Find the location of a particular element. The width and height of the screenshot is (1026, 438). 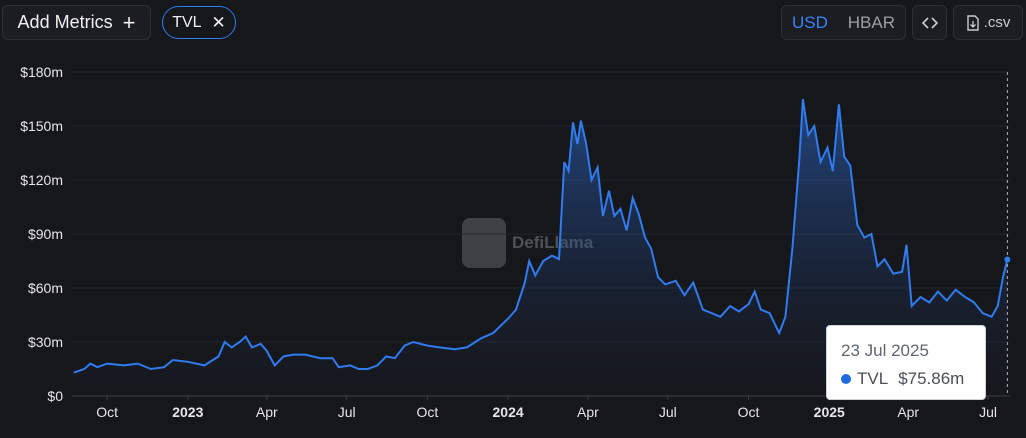

currency-option-usd: USD is located at coordinates (810, 22).